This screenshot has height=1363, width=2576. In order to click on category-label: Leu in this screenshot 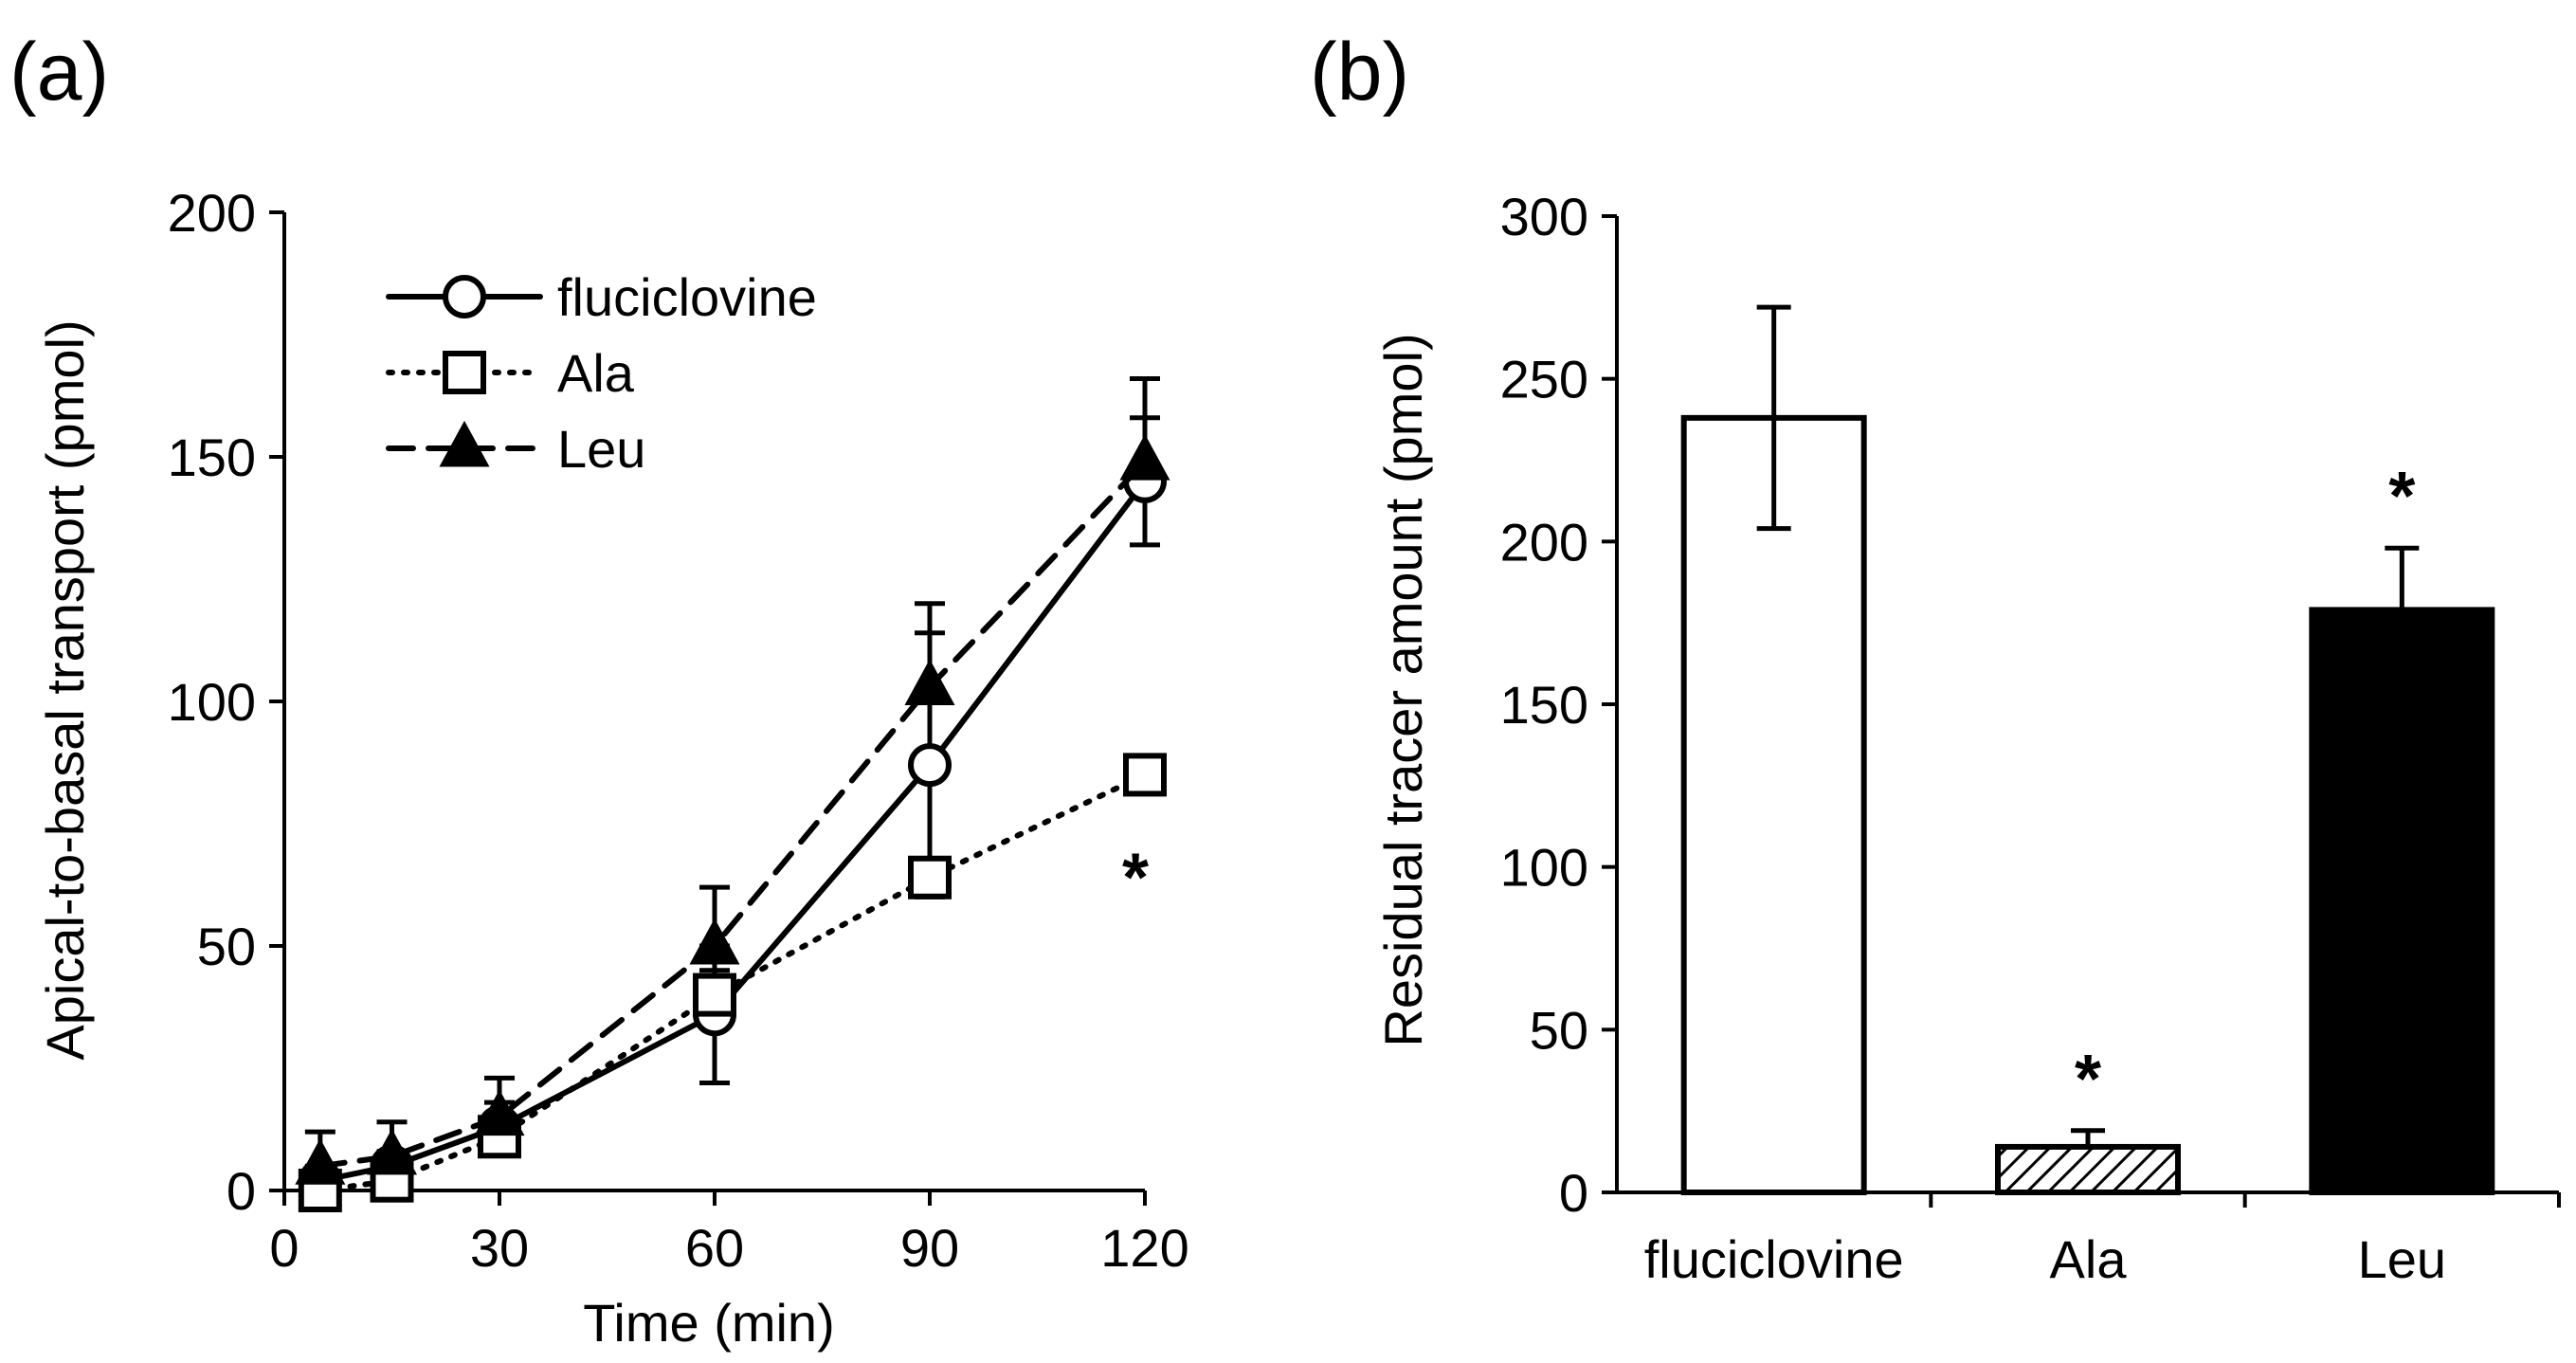, I will do `click(2402, 1259)`.